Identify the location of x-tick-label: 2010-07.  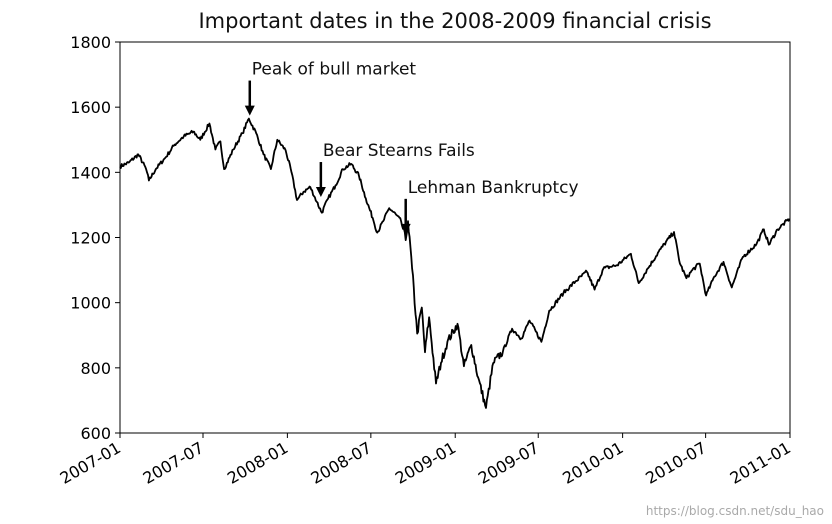
(675, 463).